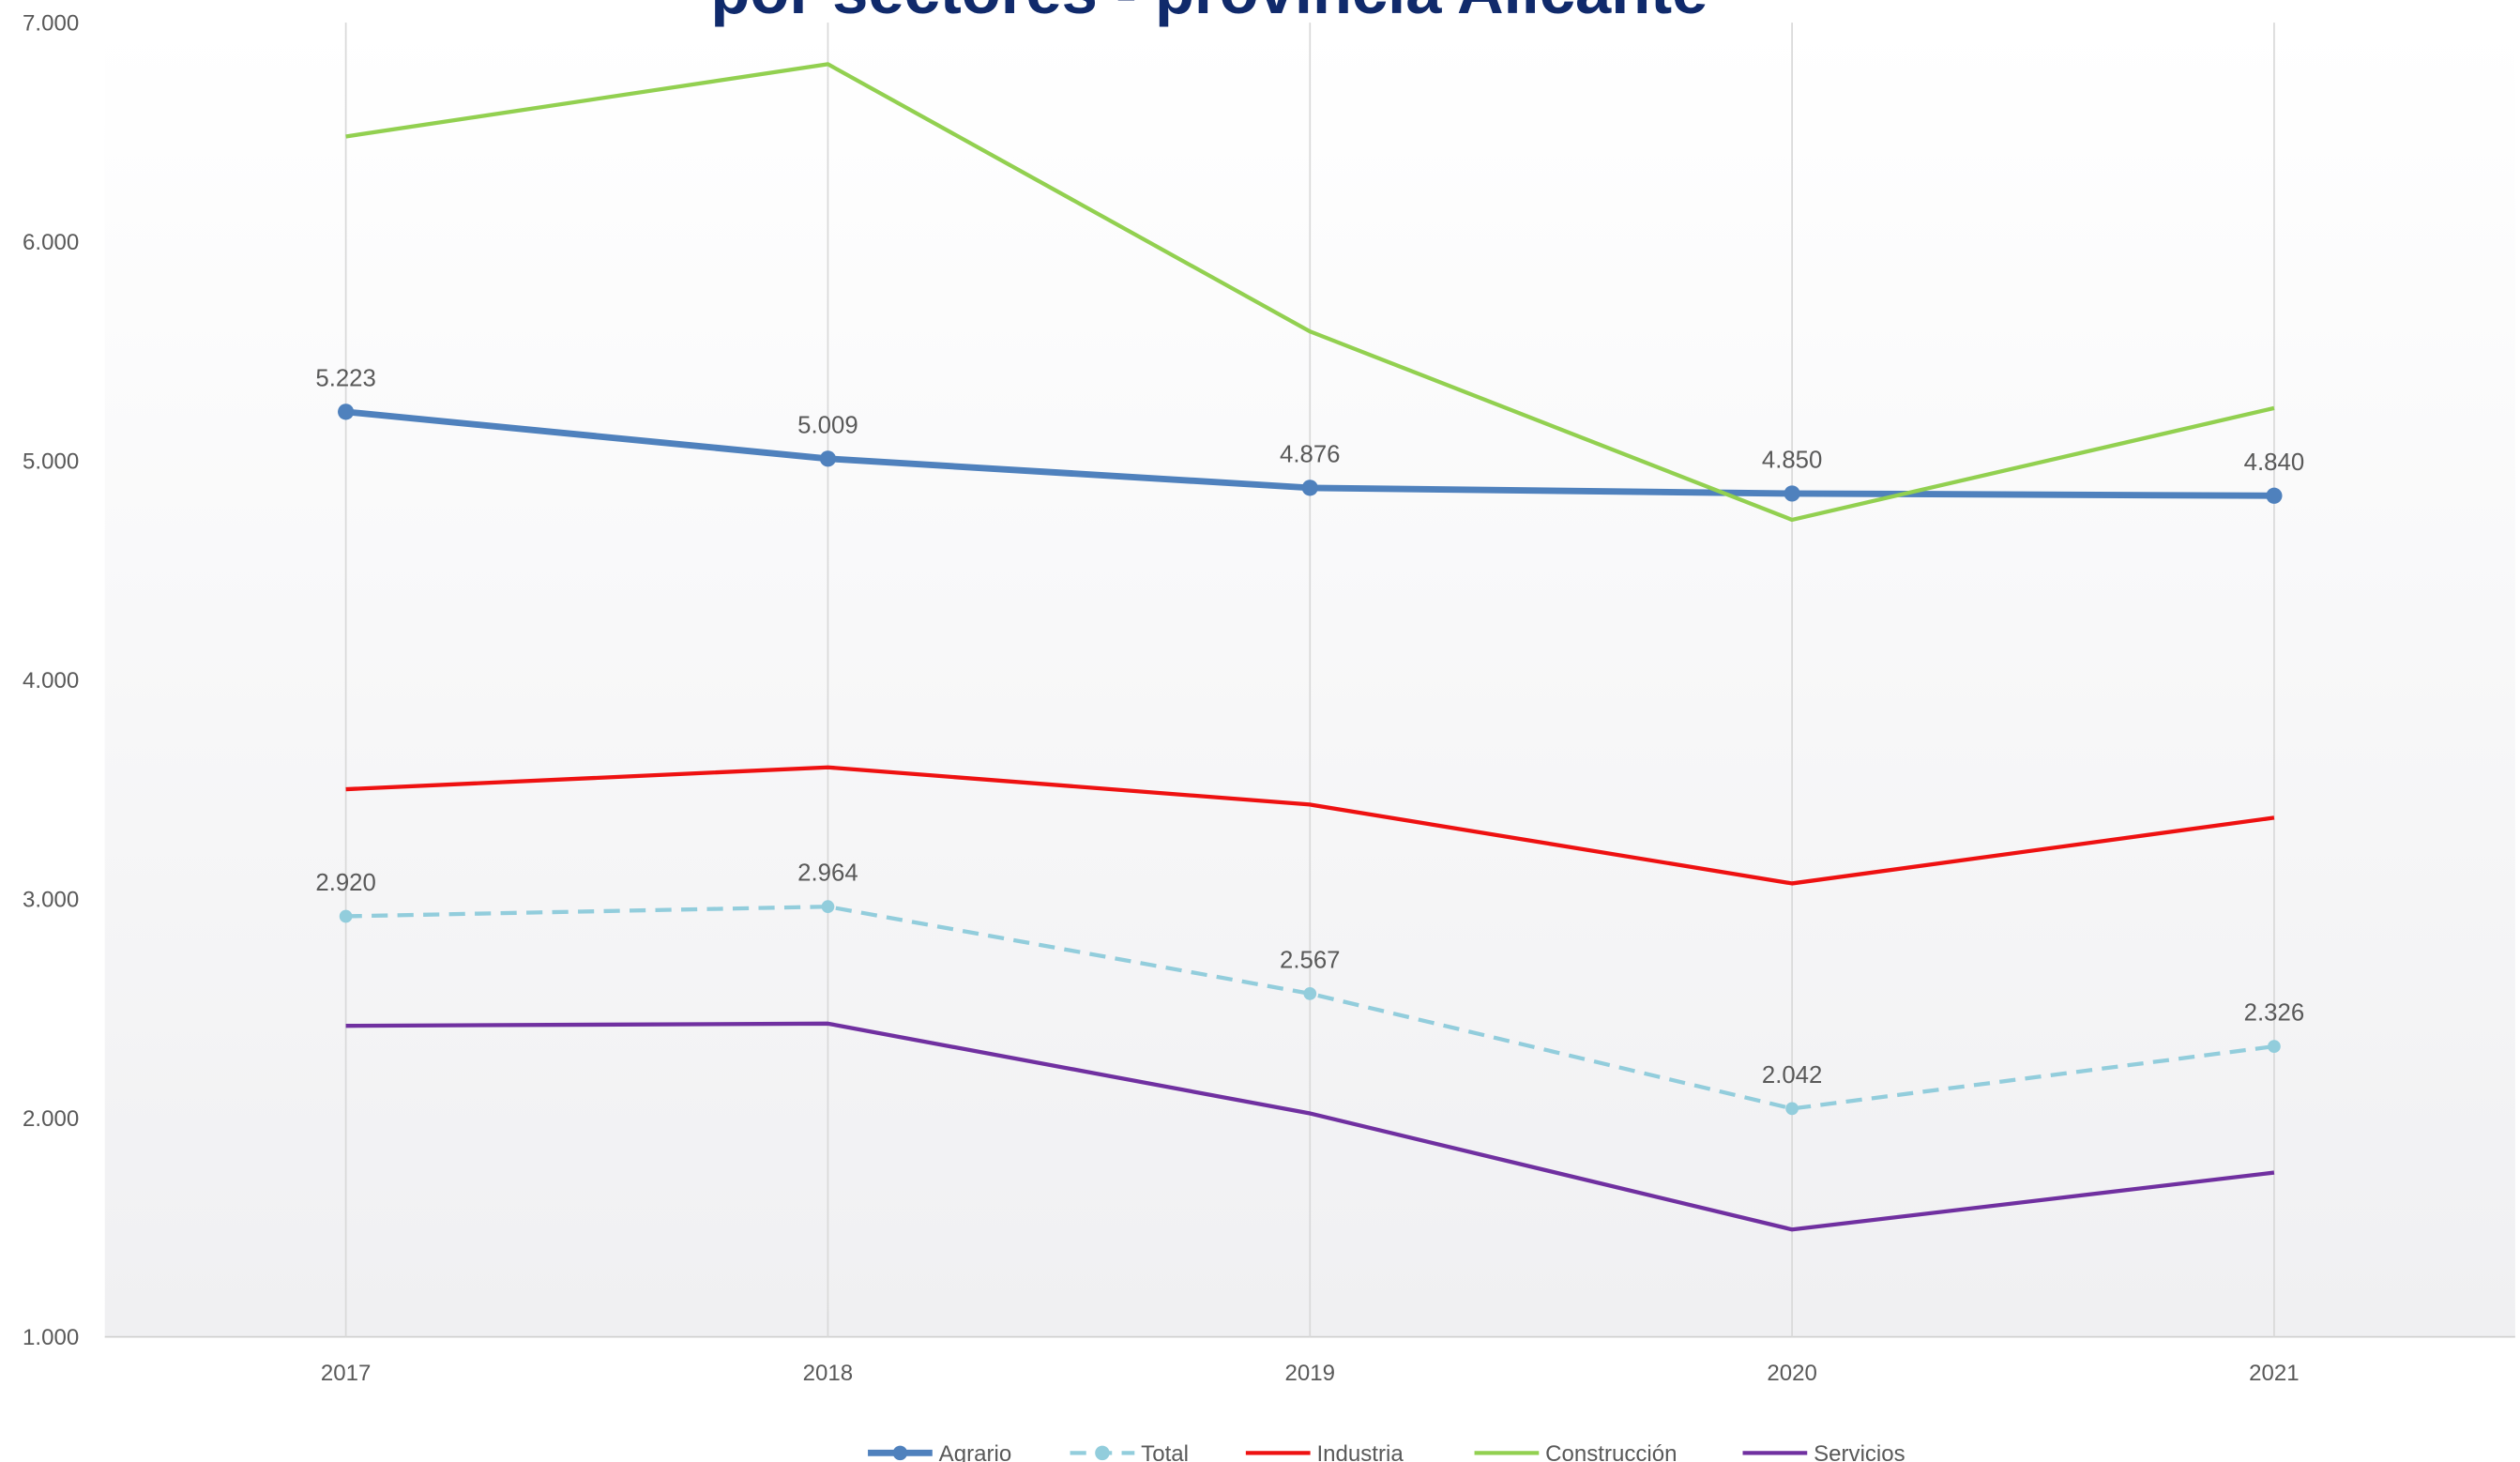  I want to click on y-tick-label: 3.000, so click(51, 899).